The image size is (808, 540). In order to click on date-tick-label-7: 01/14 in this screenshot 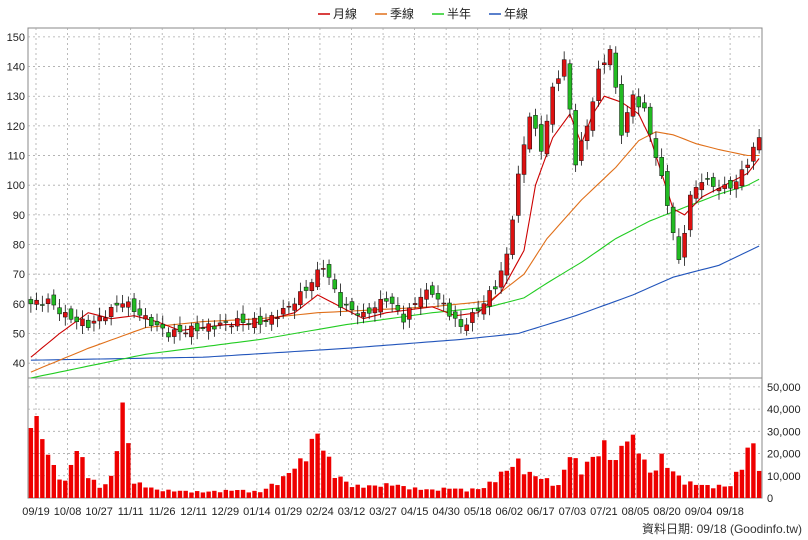, I will do `click(257, 512)`.